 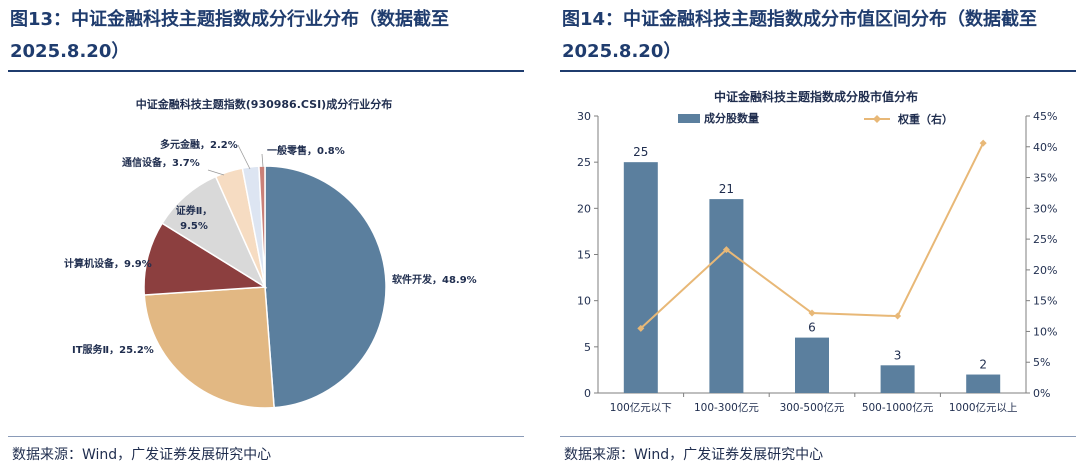 I want to click on x-tick-label: 1000亿元以上, so click(x=983, y=407).